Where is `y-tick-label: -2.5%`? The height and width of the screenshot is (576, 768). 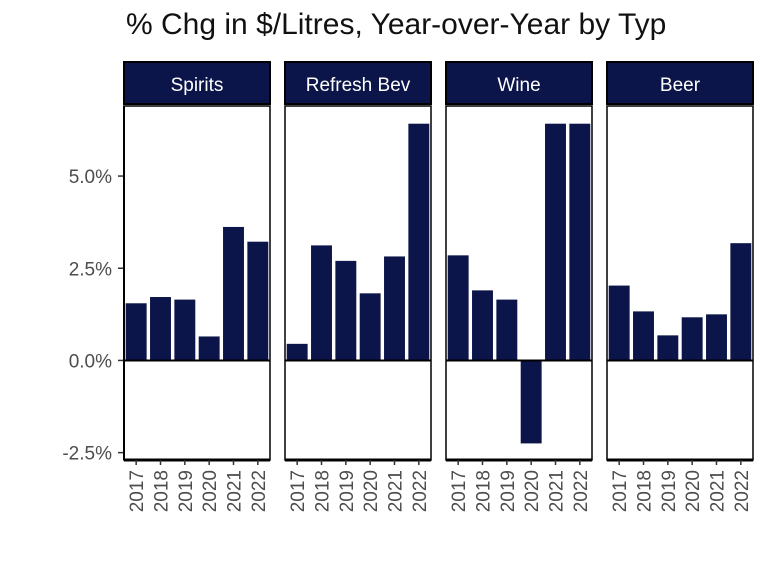 y-tick-label: -2.5% is located at coordinates (87, 454).